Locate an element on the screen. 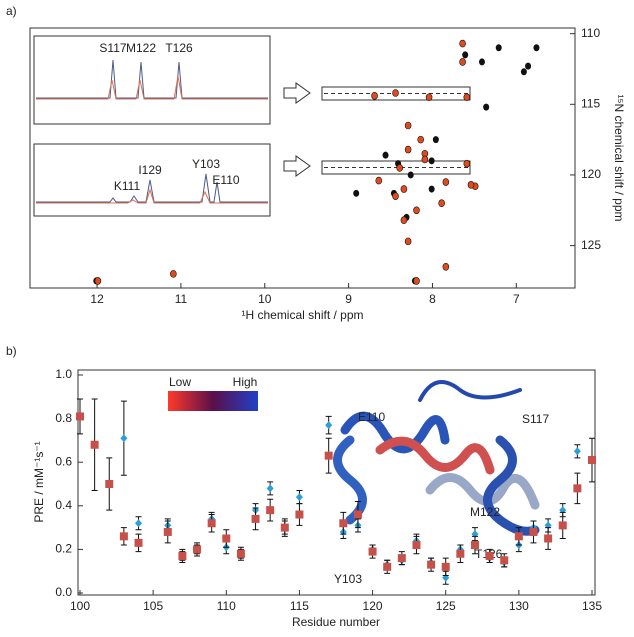  peak-label: E110 is located at coordinates (225, 180).